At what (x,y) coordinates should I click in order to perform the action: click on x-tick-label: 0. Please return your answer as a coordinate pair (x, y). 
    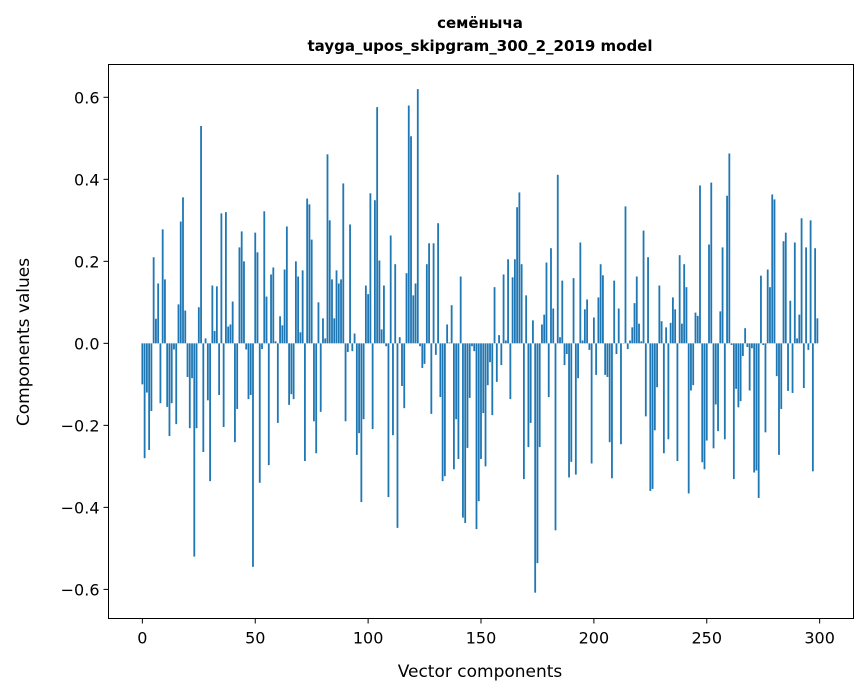
    Looking at the image, I should click on (142, 638).